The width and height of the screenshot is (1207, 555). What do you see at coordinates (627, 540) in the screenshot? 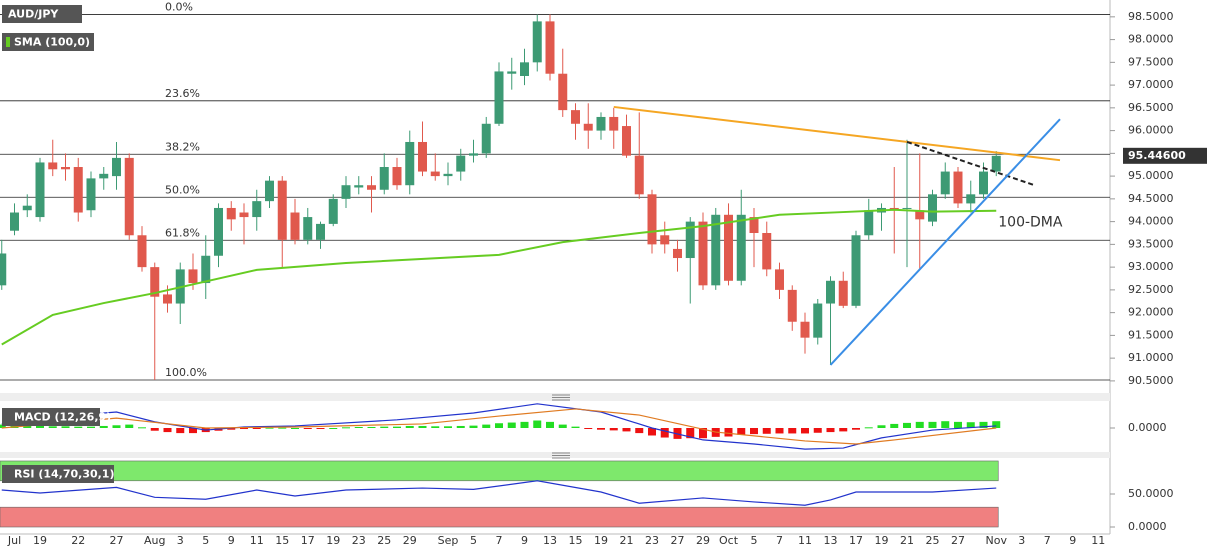
I see `x-tick-label: 21` at bounding box center [627, 540].